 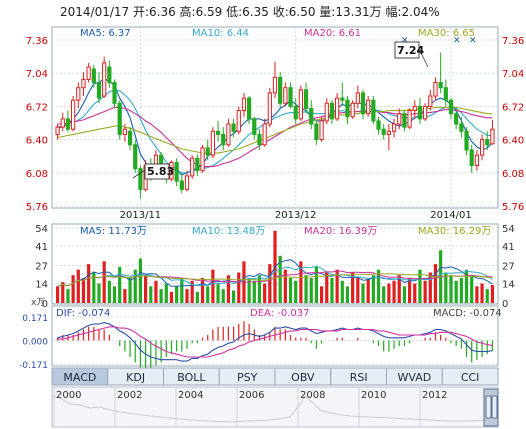 What do you see at coordinates (35, 319) in the screenshot?
I see `macd-y-tick: 0.171` at bounding box center [35, 319].